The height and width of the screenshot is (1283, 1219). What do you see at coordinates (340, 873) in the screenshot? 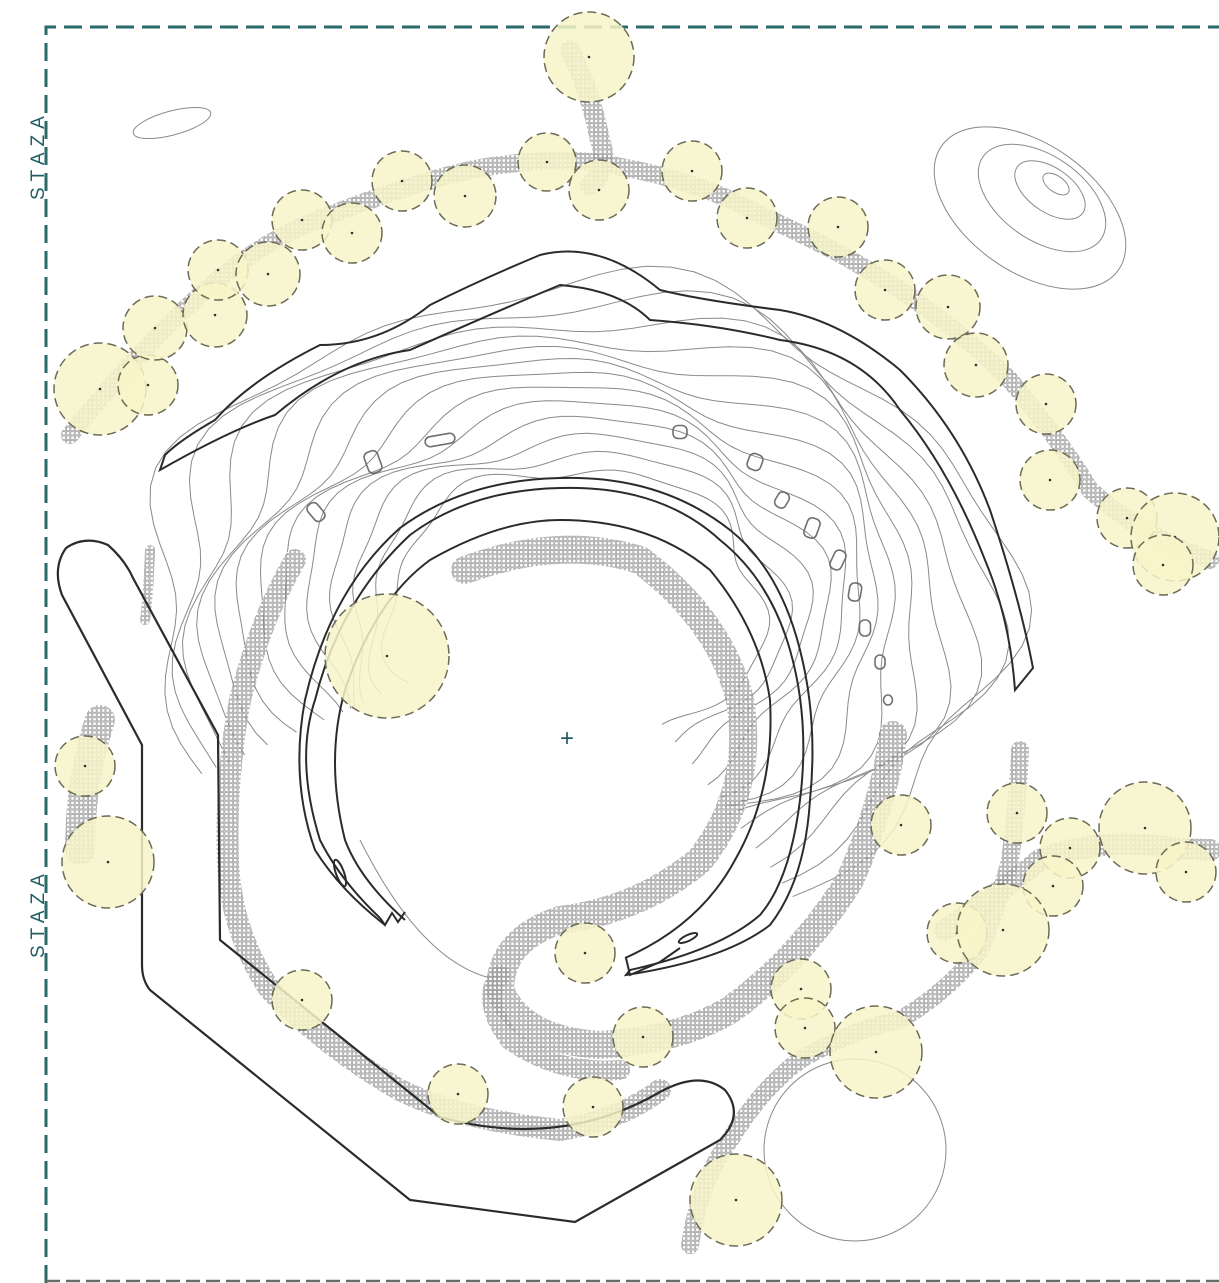
I see `walkway-knot` at bounding box center [340, 873].